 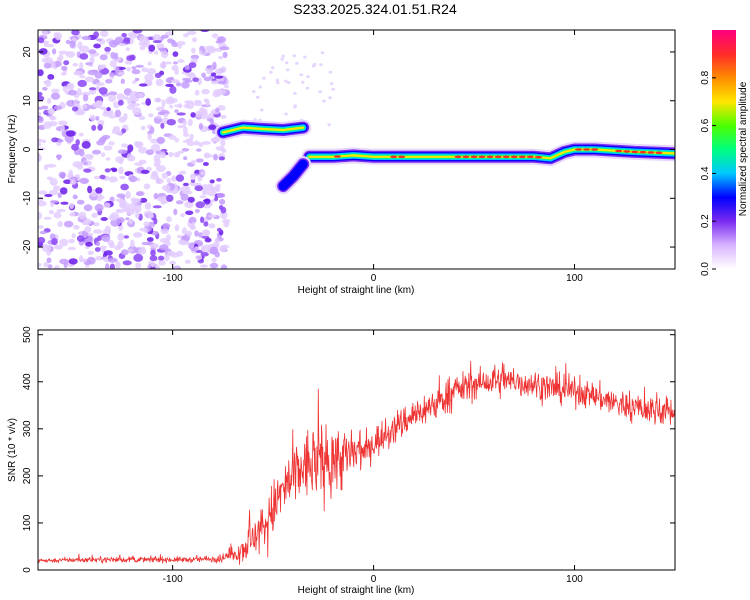 I want to click on y-tick-label: 100, so click(x=27, y=522).